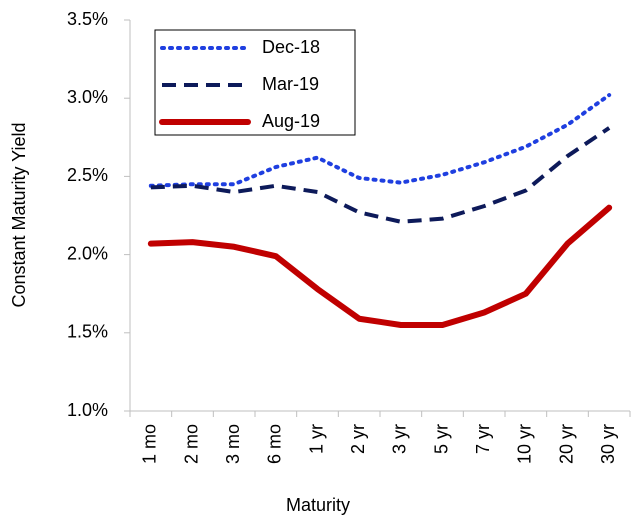 This screenshot has height=523, width=632. Describe the element at coordinates (87, 332) in the screenshot. I see `y-tick-label: 1.5%` at that location.